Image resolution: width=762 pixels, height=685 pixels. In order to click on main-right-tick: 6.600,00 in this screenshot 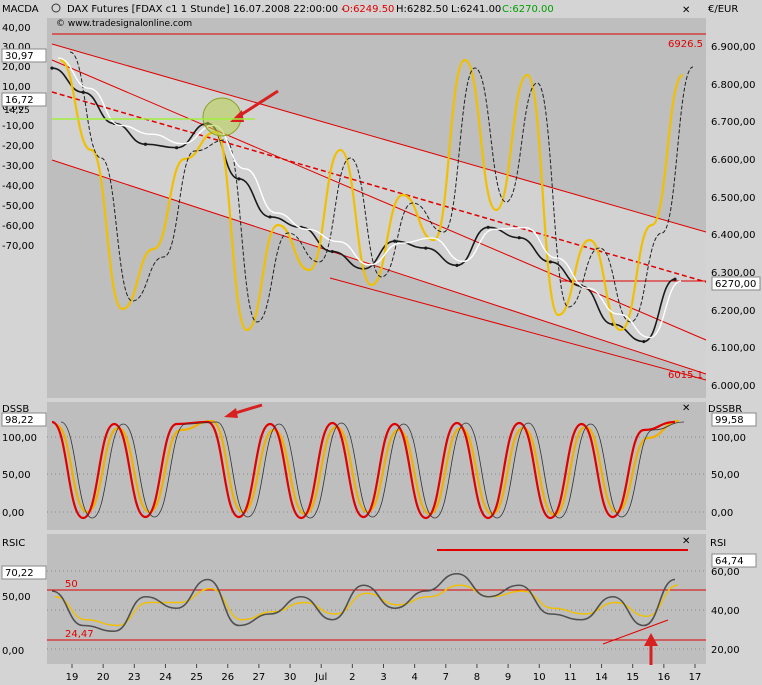, I will do `click(733, 160)`.